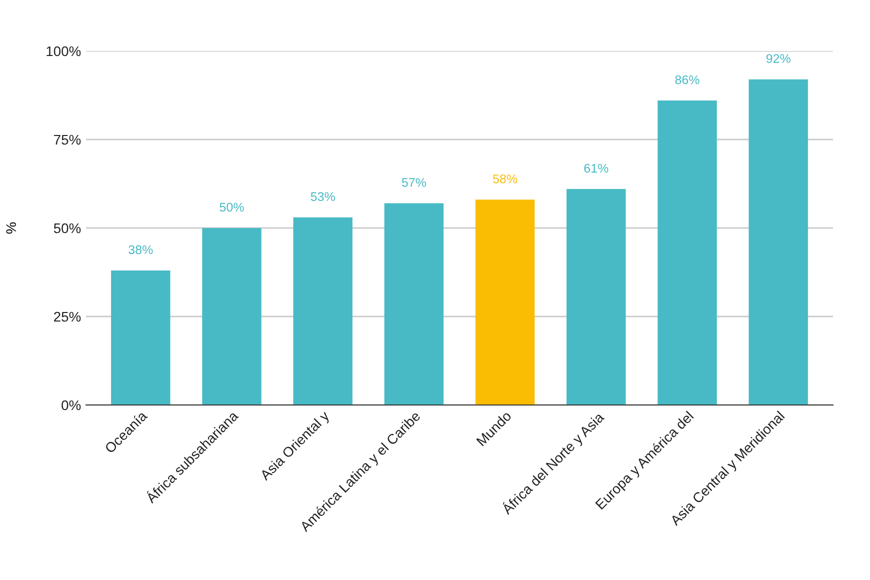 This screenshot has width=870, height=580. I want to click on data-label: 86%, so click(687, 79).